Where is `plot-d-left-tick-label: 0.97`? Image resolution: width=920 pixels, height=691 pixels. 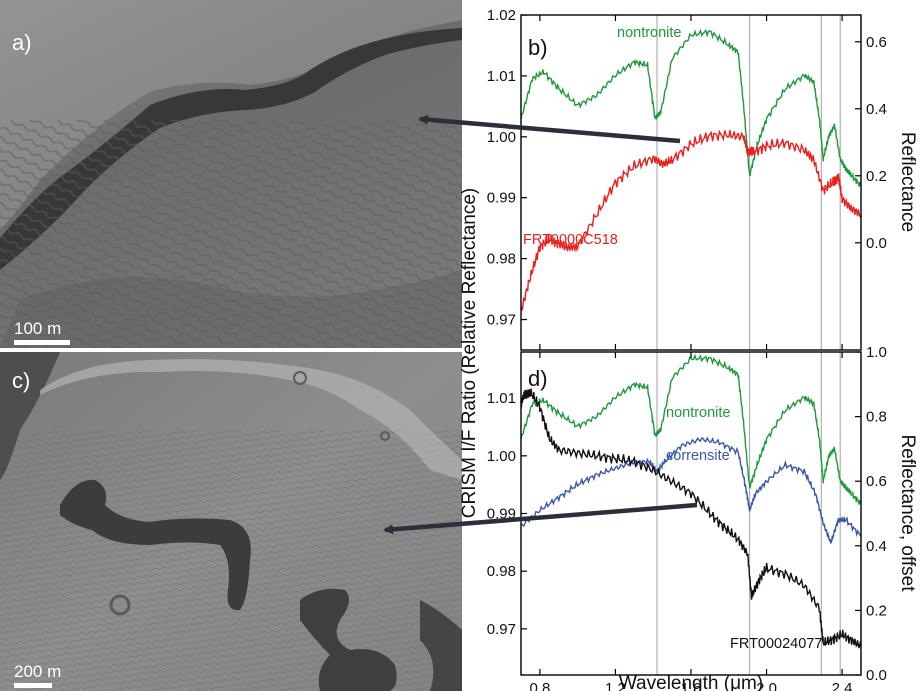 plot-d-left-tick-label: 0.97 is located at coordinates (501, 629).